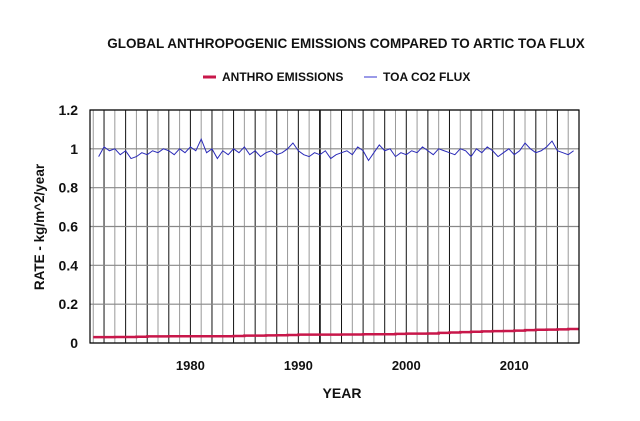 This screenshot has height=421, width=640. I want to click on x-tick-label: 1990, so click(298, 365).